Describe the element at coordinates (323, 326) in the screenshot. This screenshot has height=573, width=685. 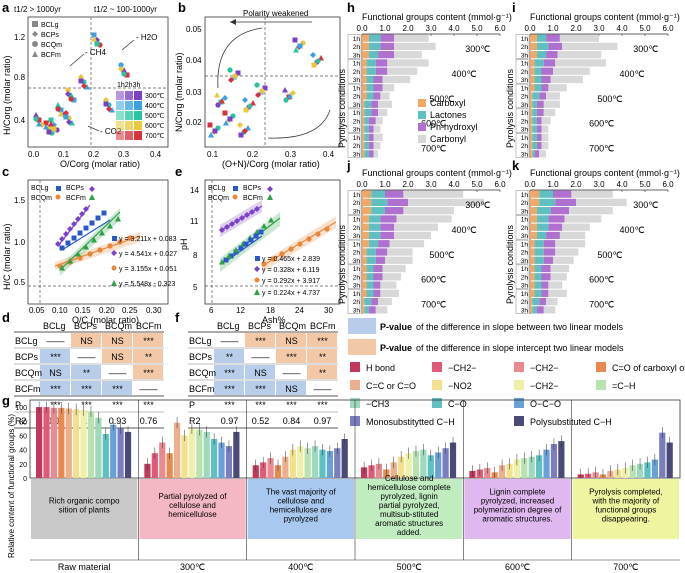
I see `f-header-3: BCFm` at that location.